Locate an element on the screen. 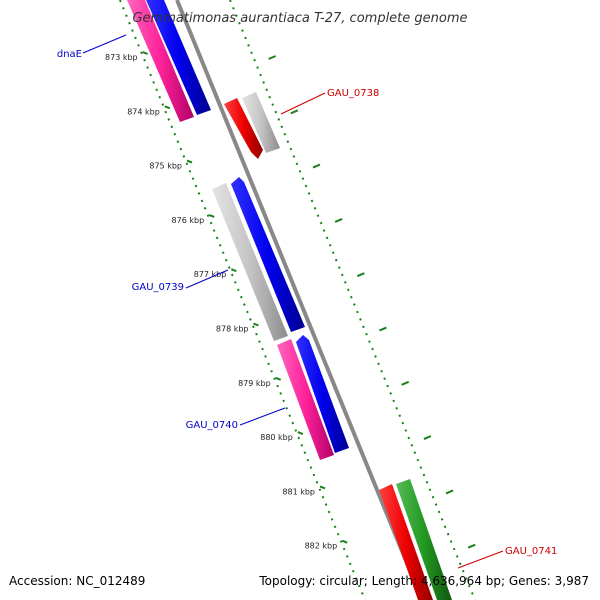 This screenshot has width=600, height=600. tick-label: 877 kbp is located at coordinates (210, 274).